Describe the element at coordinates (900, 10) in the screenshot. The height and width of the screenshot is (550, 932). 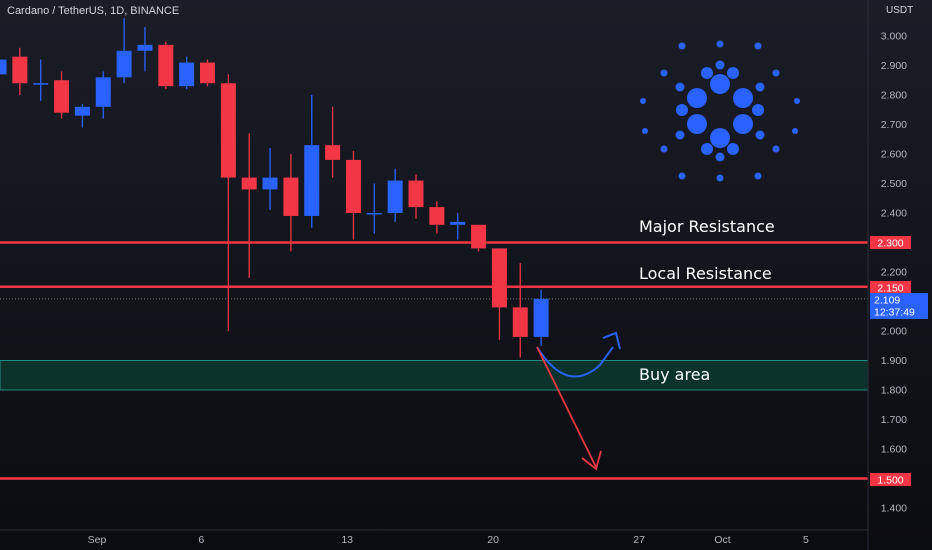
I see `currency-unit: USDT` at that location.